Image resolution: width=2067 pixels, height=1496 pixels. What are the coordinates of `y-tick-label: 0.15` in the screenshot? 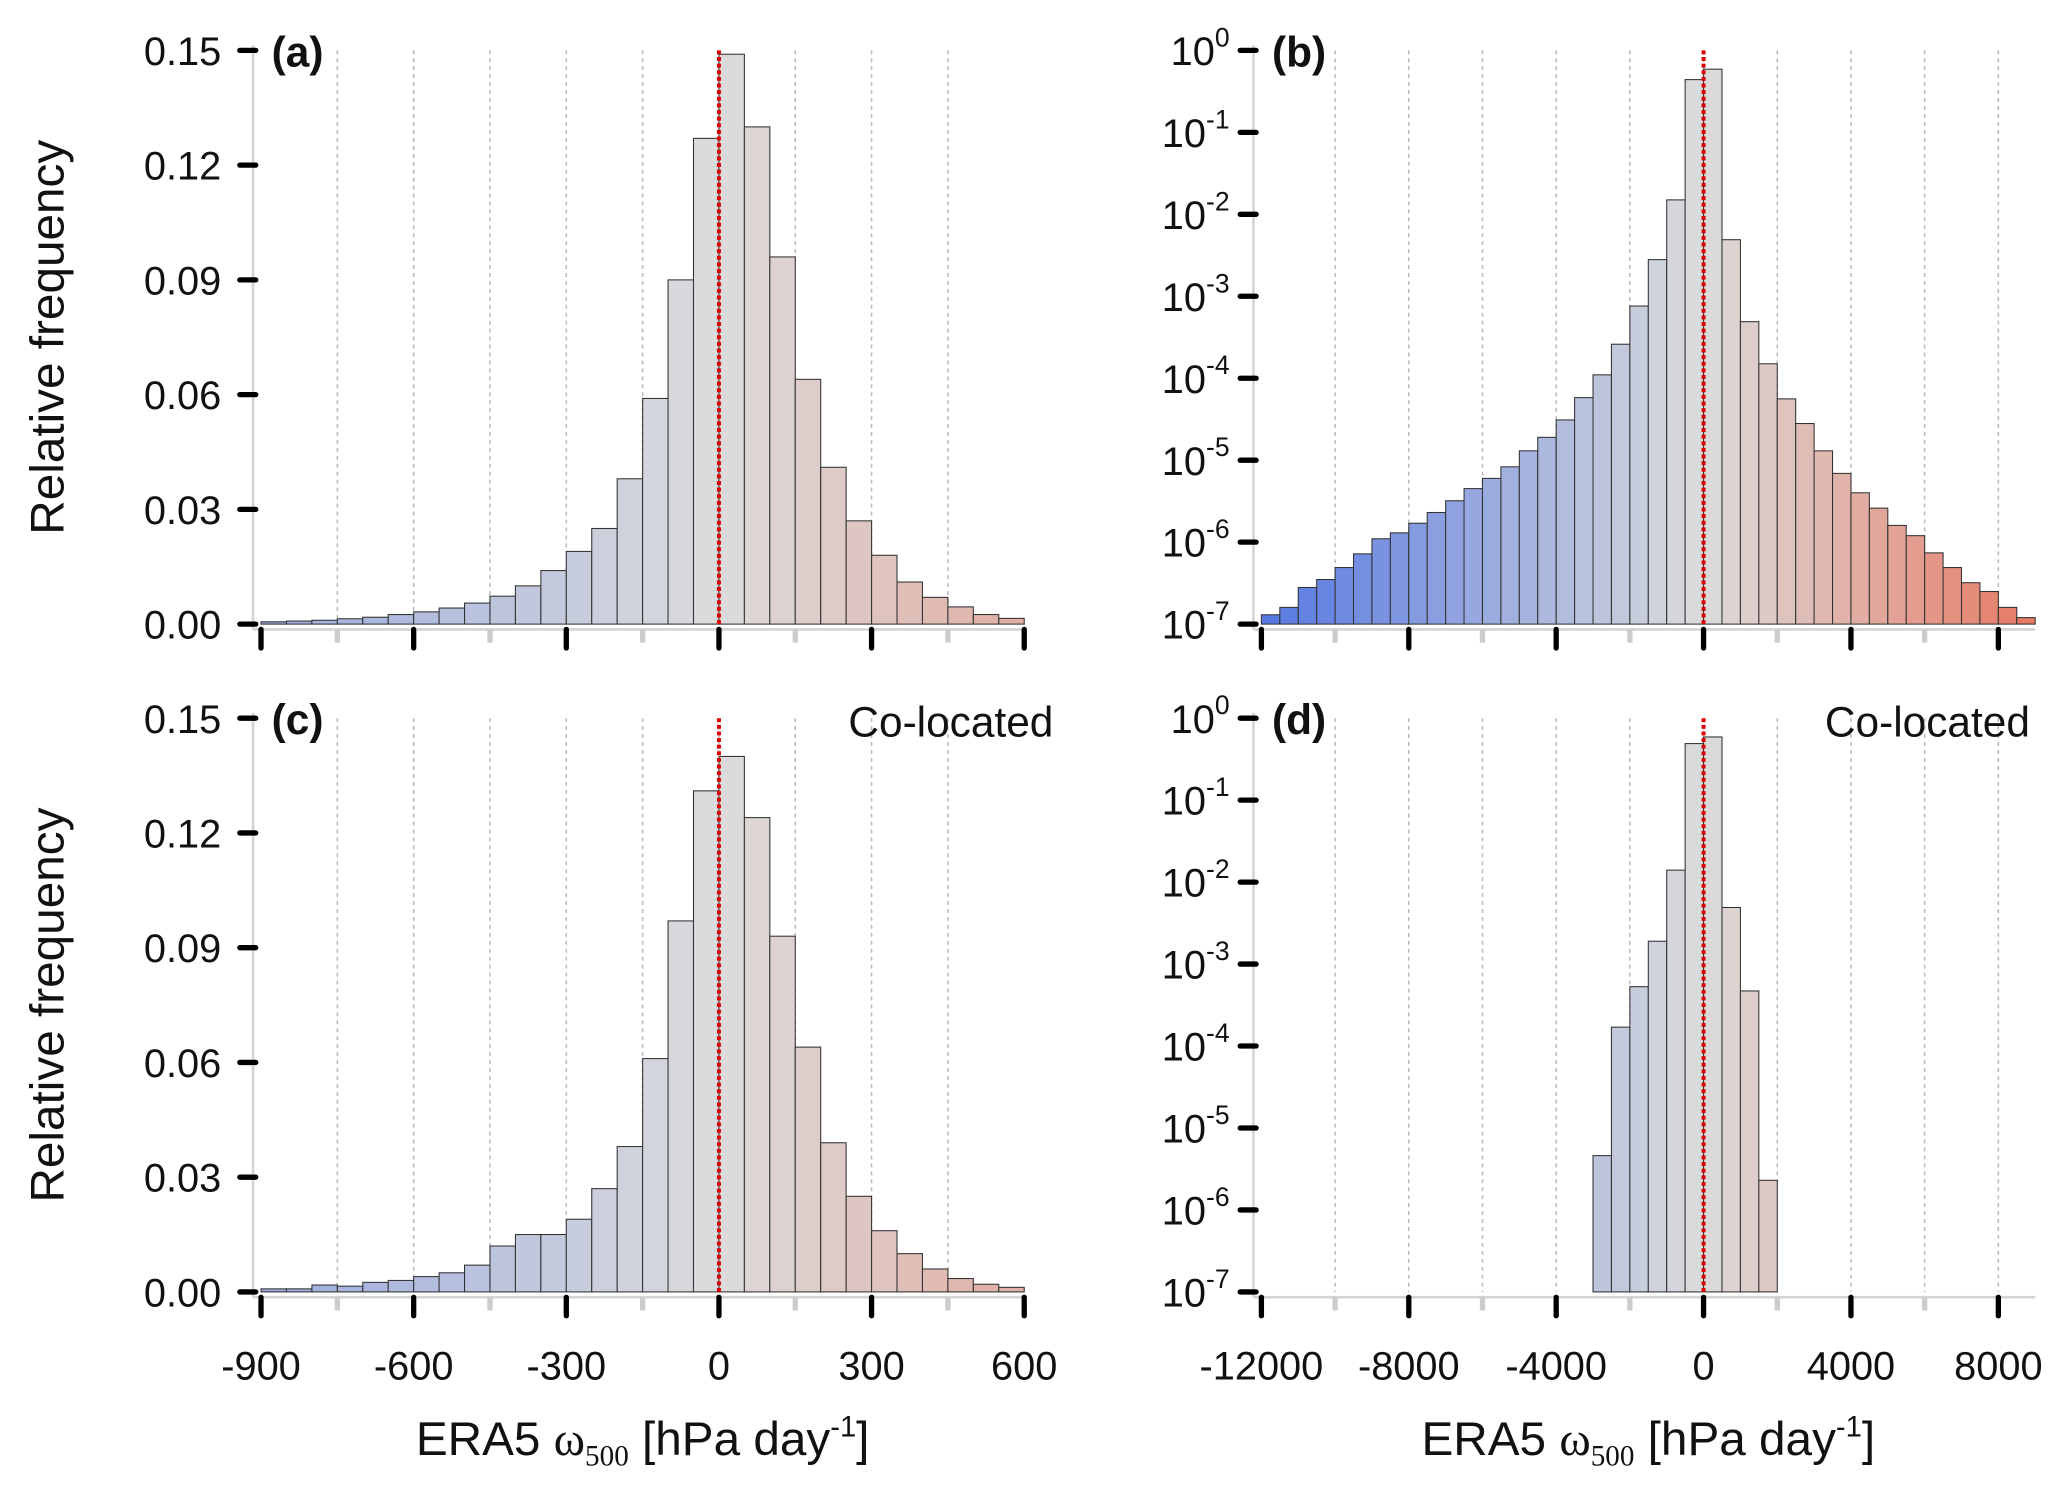 It's located at (182, 720).